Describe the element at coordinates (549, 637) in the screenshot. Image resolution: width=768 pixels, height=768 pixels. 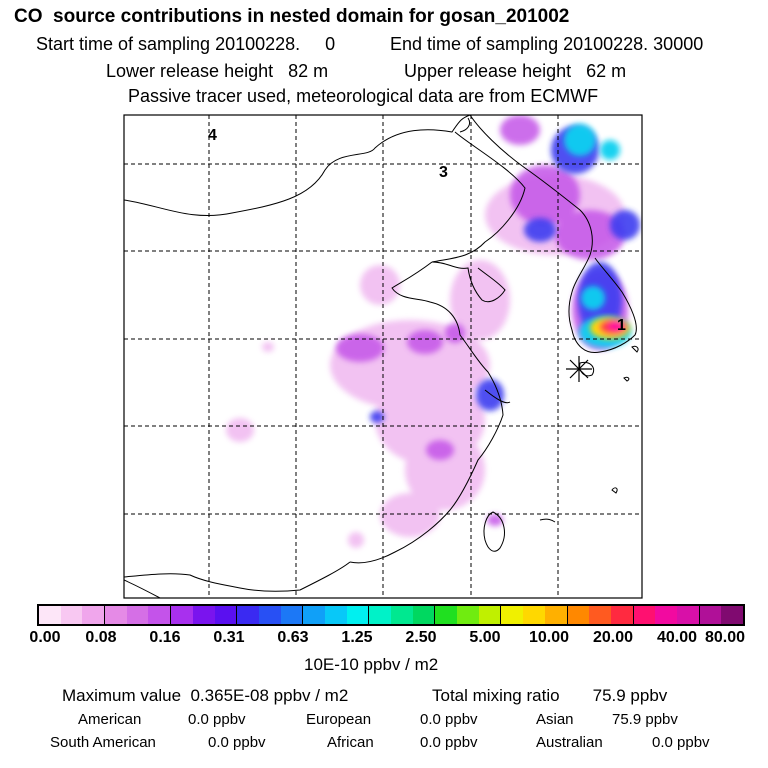
I see `colorbar-tick-label: 10.00` at that location.